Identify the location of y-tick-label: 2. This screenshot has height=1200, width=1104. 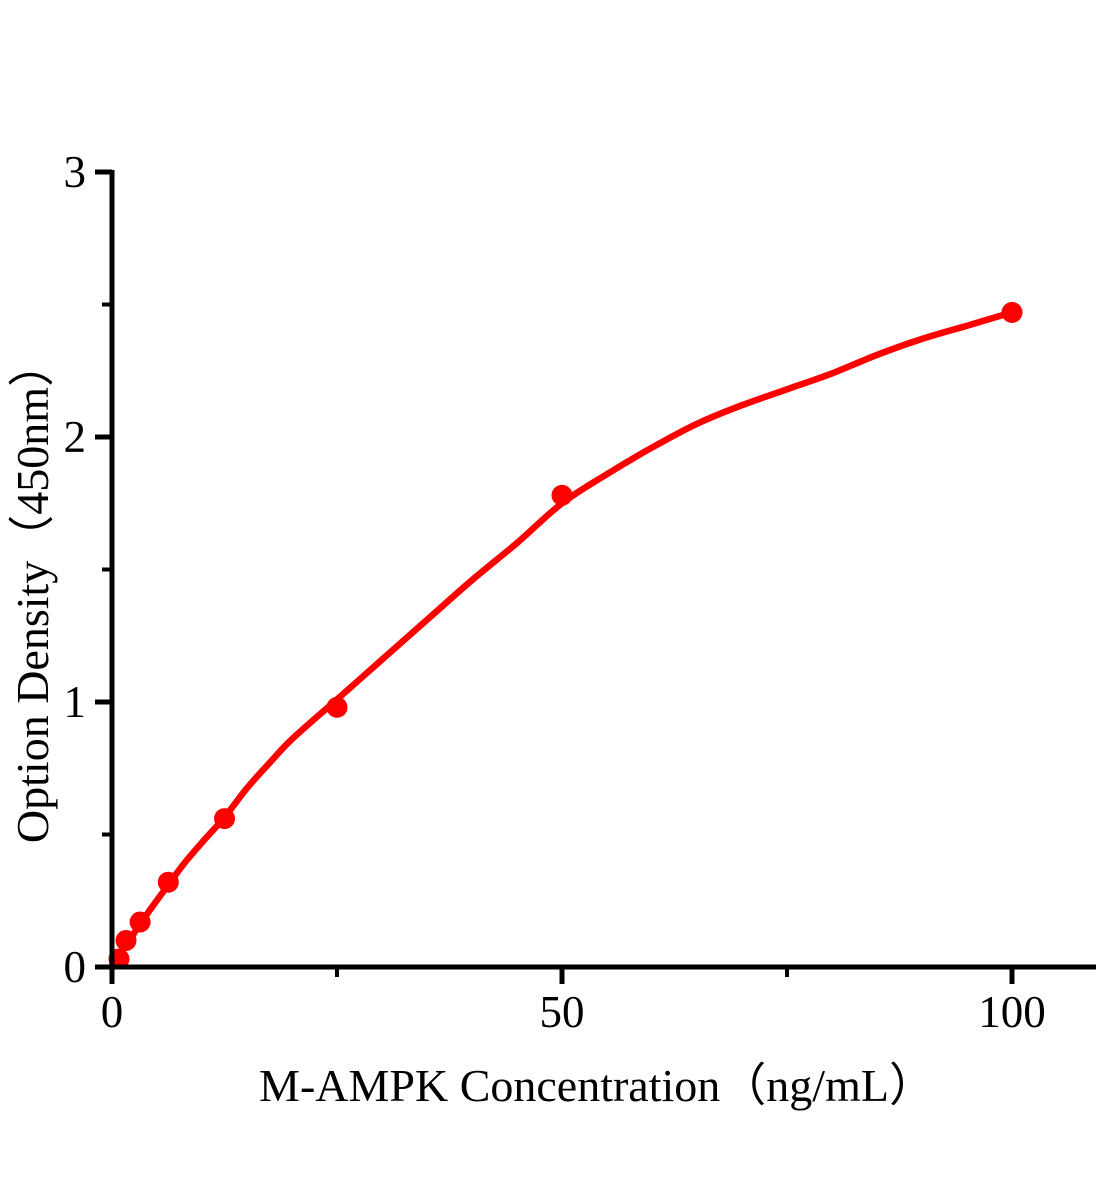
(75, 437).